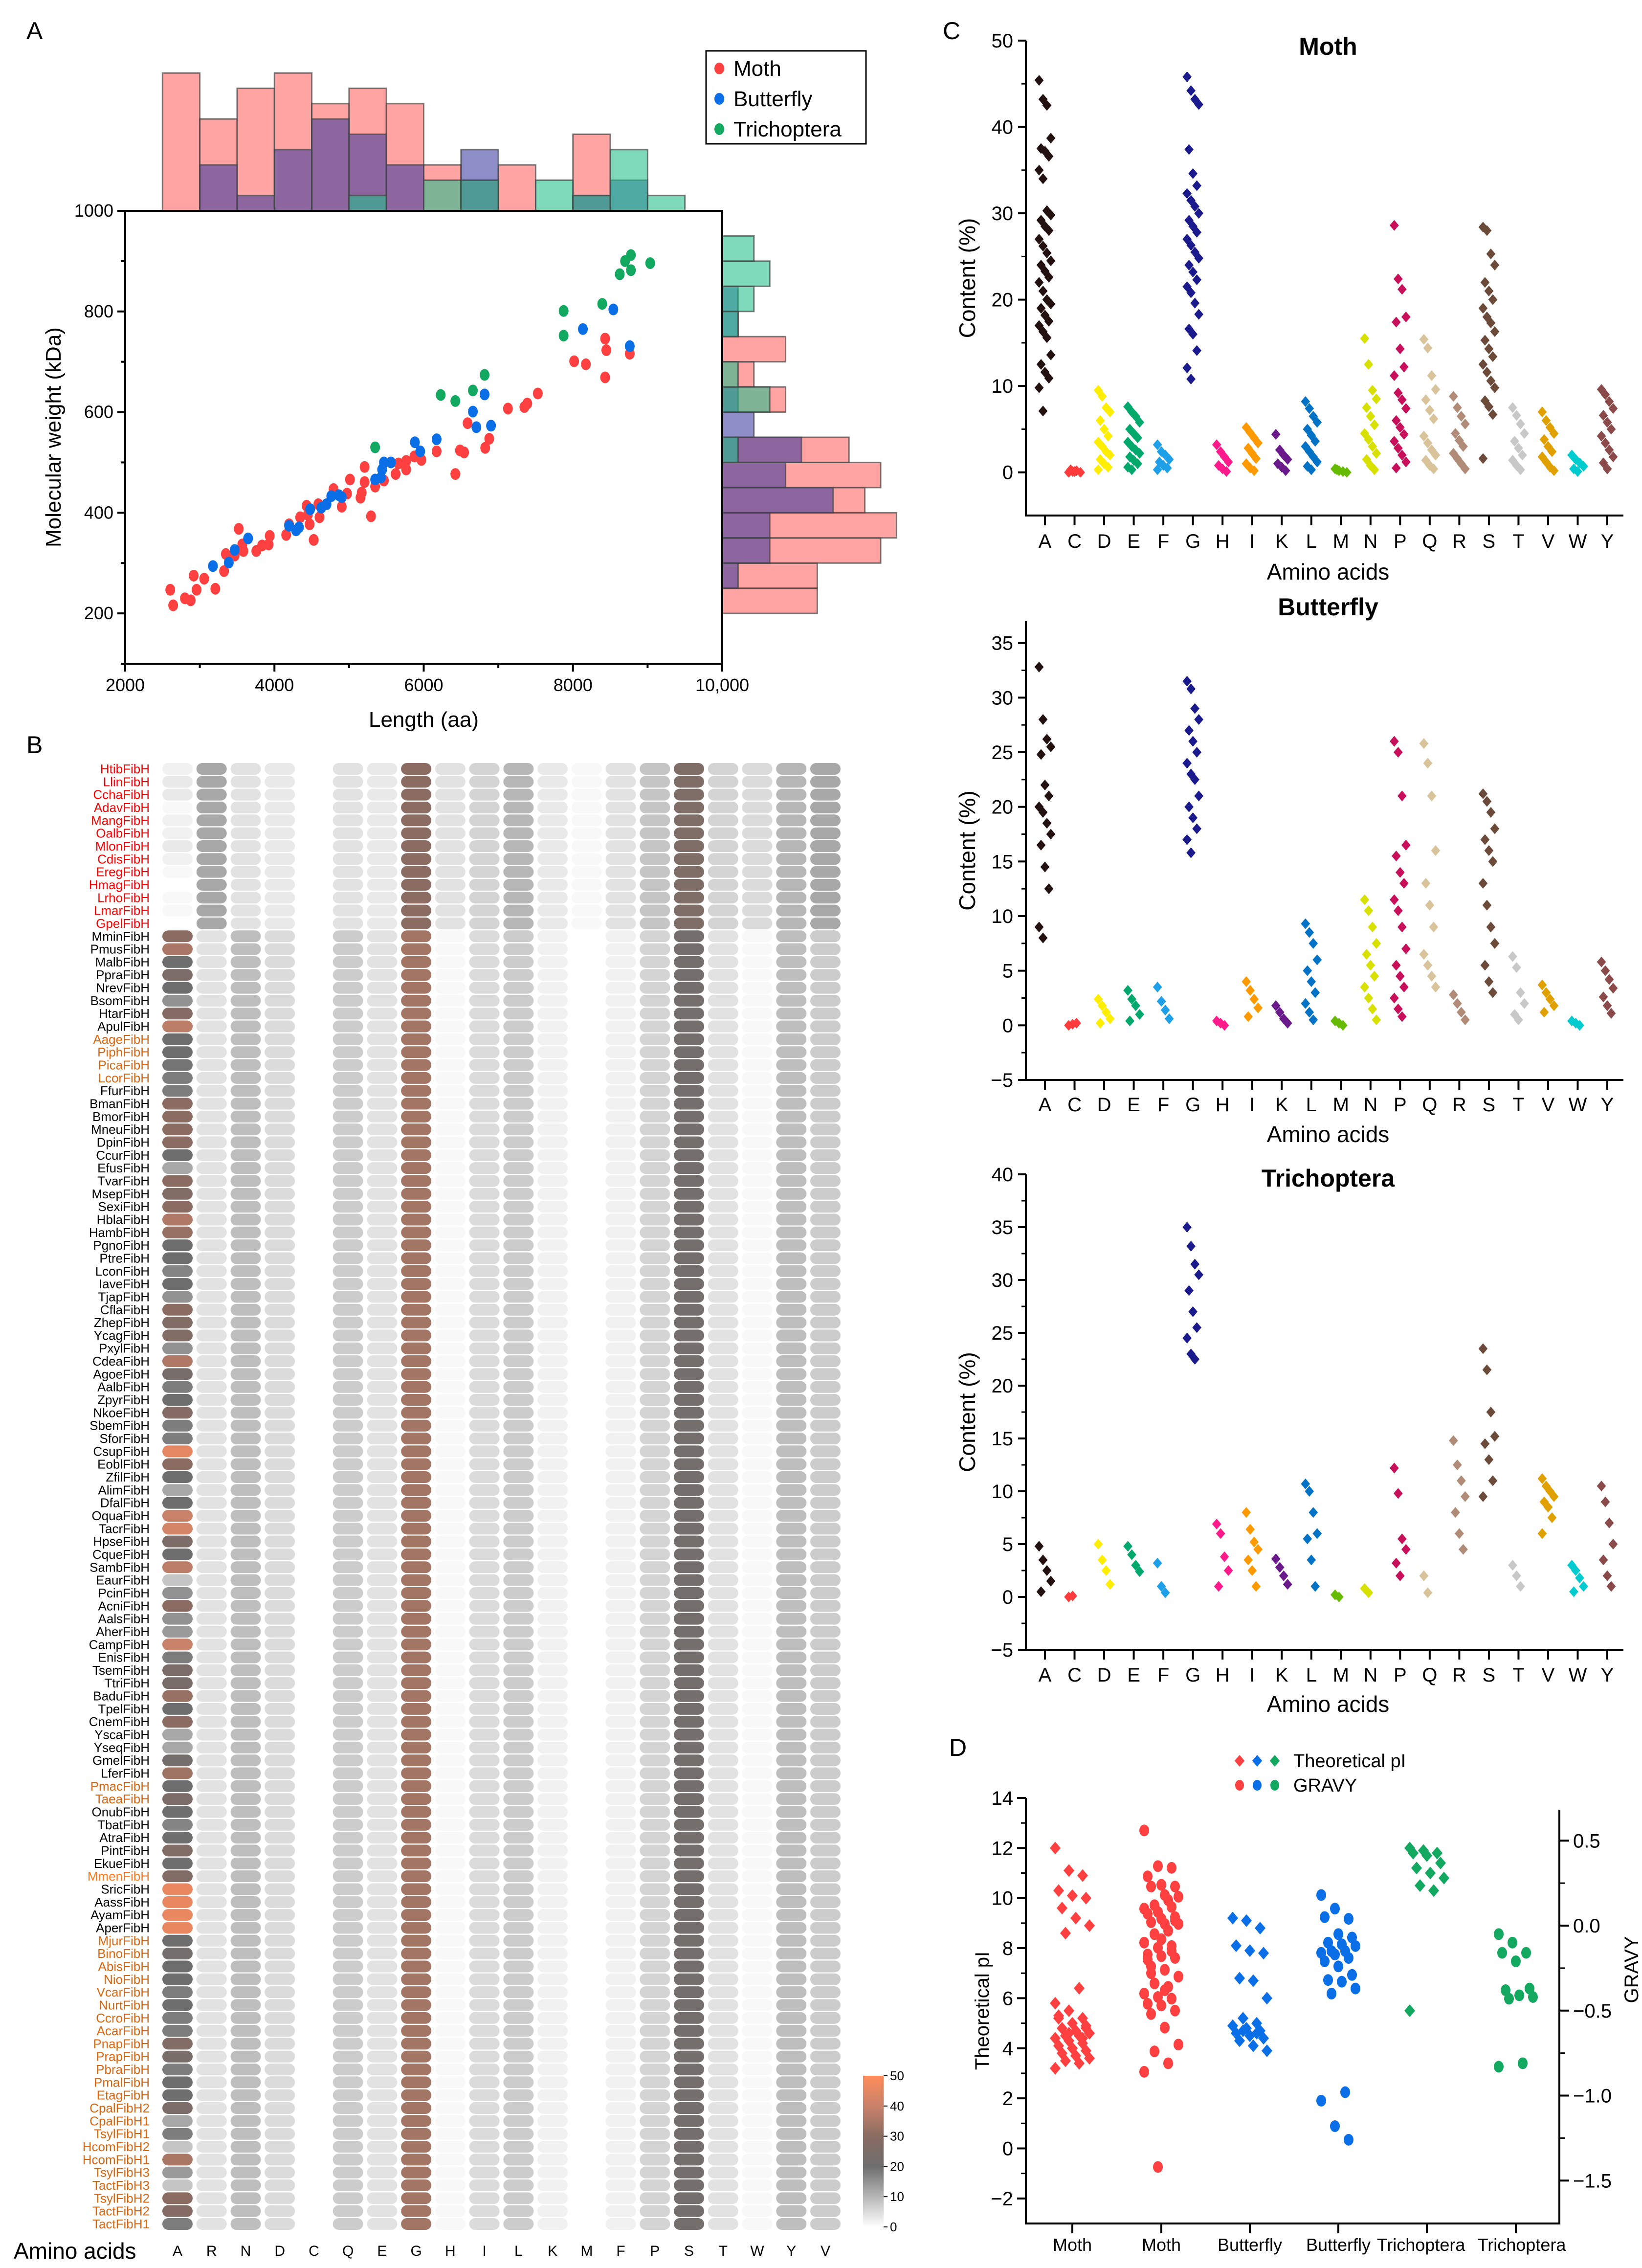 Image resolution: width=1642 pixels, height=2268 pixels. I want to click on point-butterfly, so click(583, 329).